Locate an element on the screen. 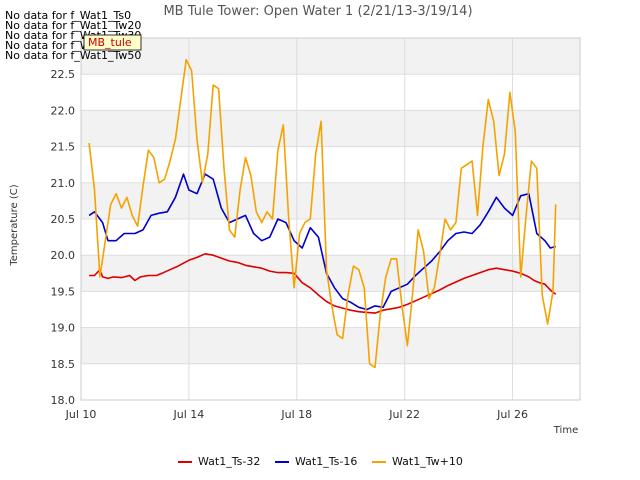 Image resolution: width=640 pixels, height=480 pixels. x-axis-label: Time is located at coordinates (565, 430).